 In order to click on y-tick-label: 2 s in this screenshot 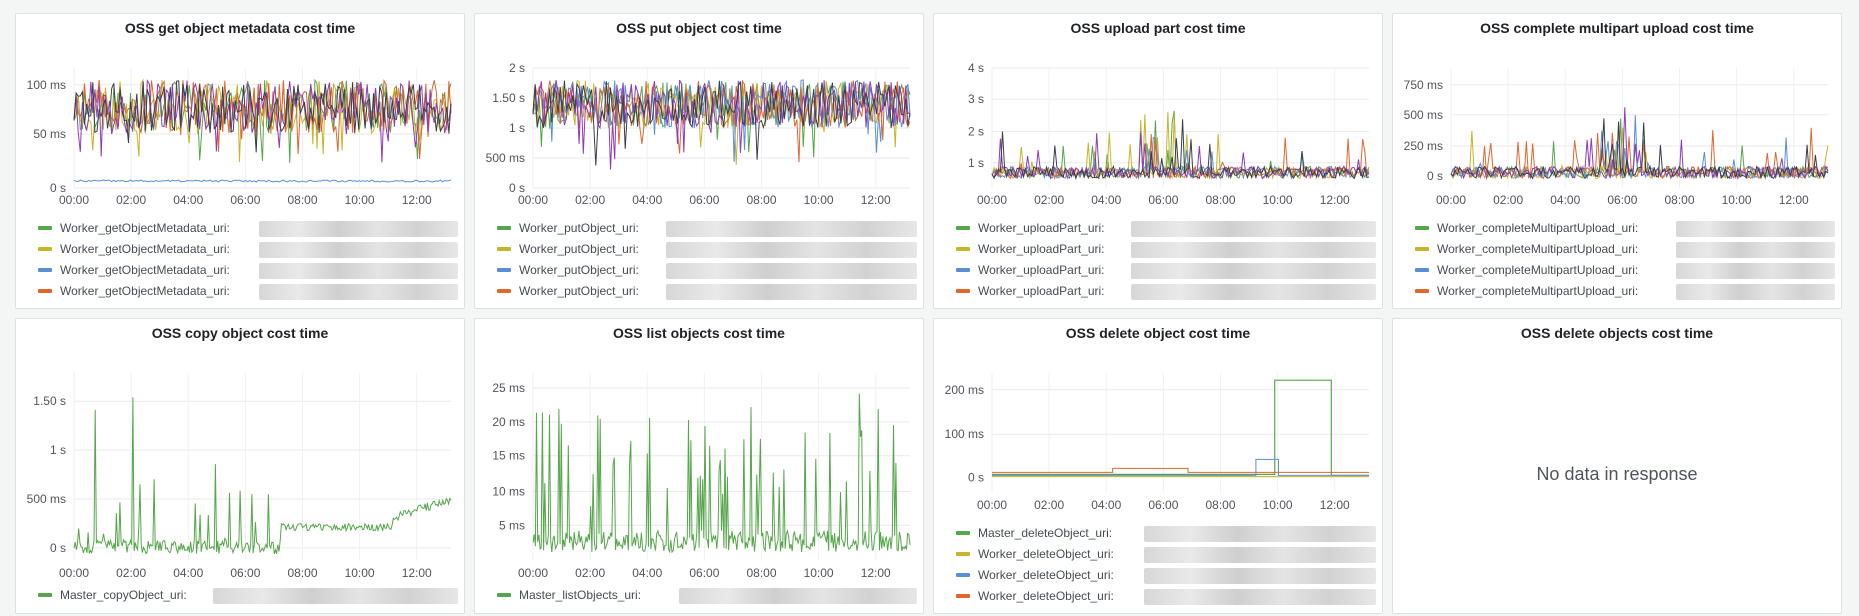, I will do `click(976, 132)`.